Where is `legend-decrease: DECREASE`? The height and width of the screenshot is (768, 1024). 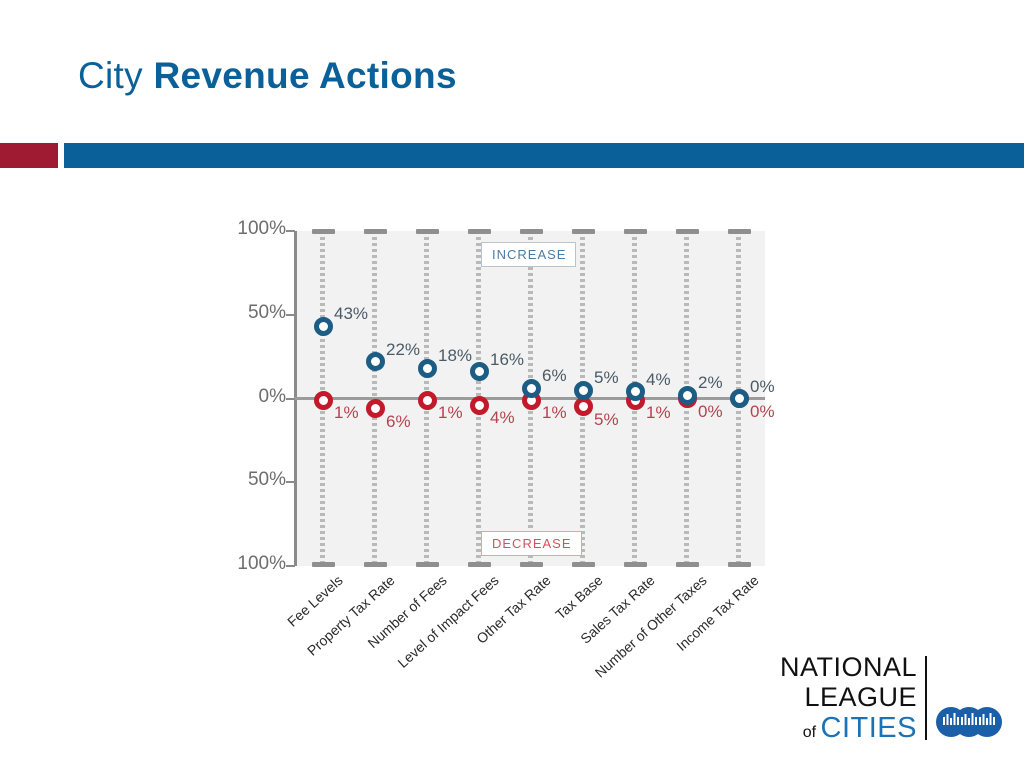
legend-decrease: DECREASE is located at coordinates (531, 543).